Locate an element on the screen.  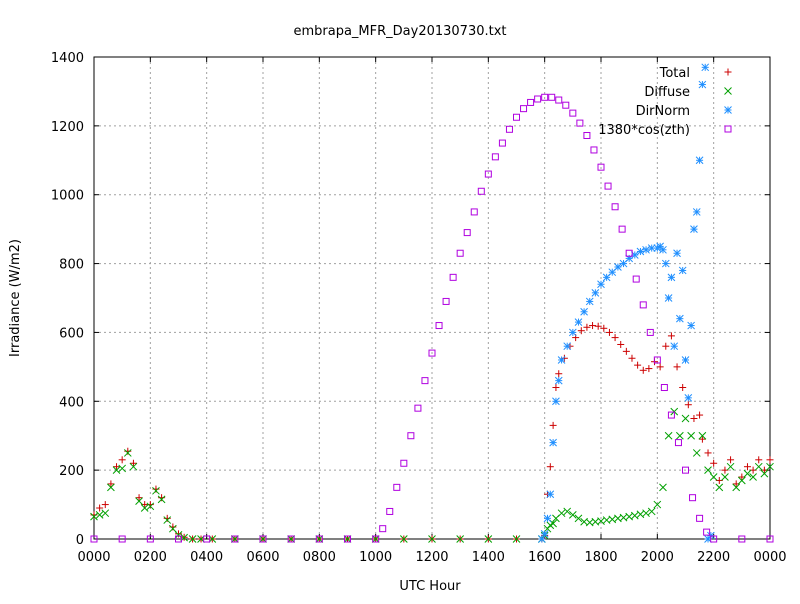
y-tick-label: 800 is located at coordinates (71, 265).